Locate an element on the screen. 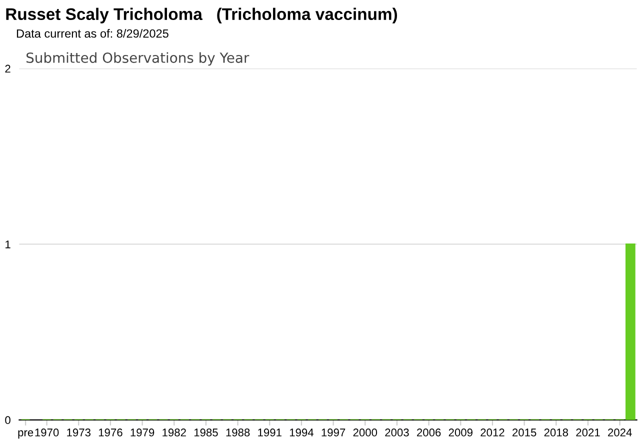 The image size is (640, 442). chart-title: Russet Scaly Tricholoma (Tricholoma vaccinum) is located at coordinates (202, 16).